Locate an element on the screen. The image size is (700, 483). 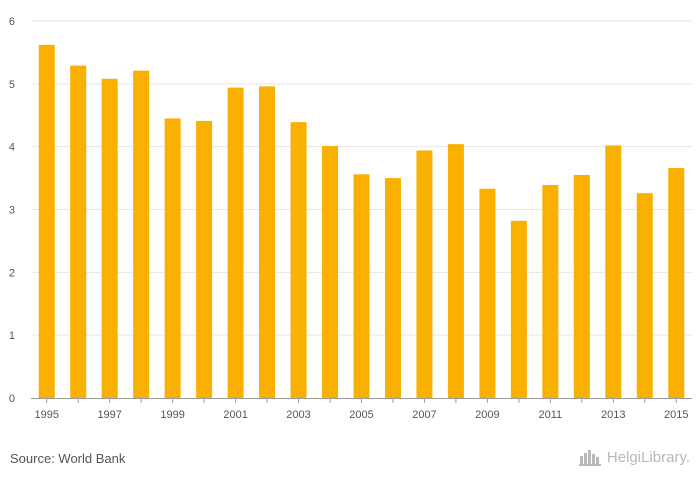
y-tick-label: 3 is located at coordinates (12, 211).